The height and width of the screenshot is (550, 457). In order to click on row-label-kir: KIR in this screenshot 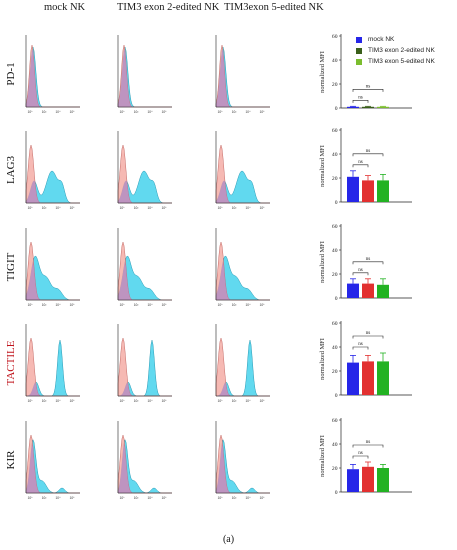, I will do `click(11, 460)`.